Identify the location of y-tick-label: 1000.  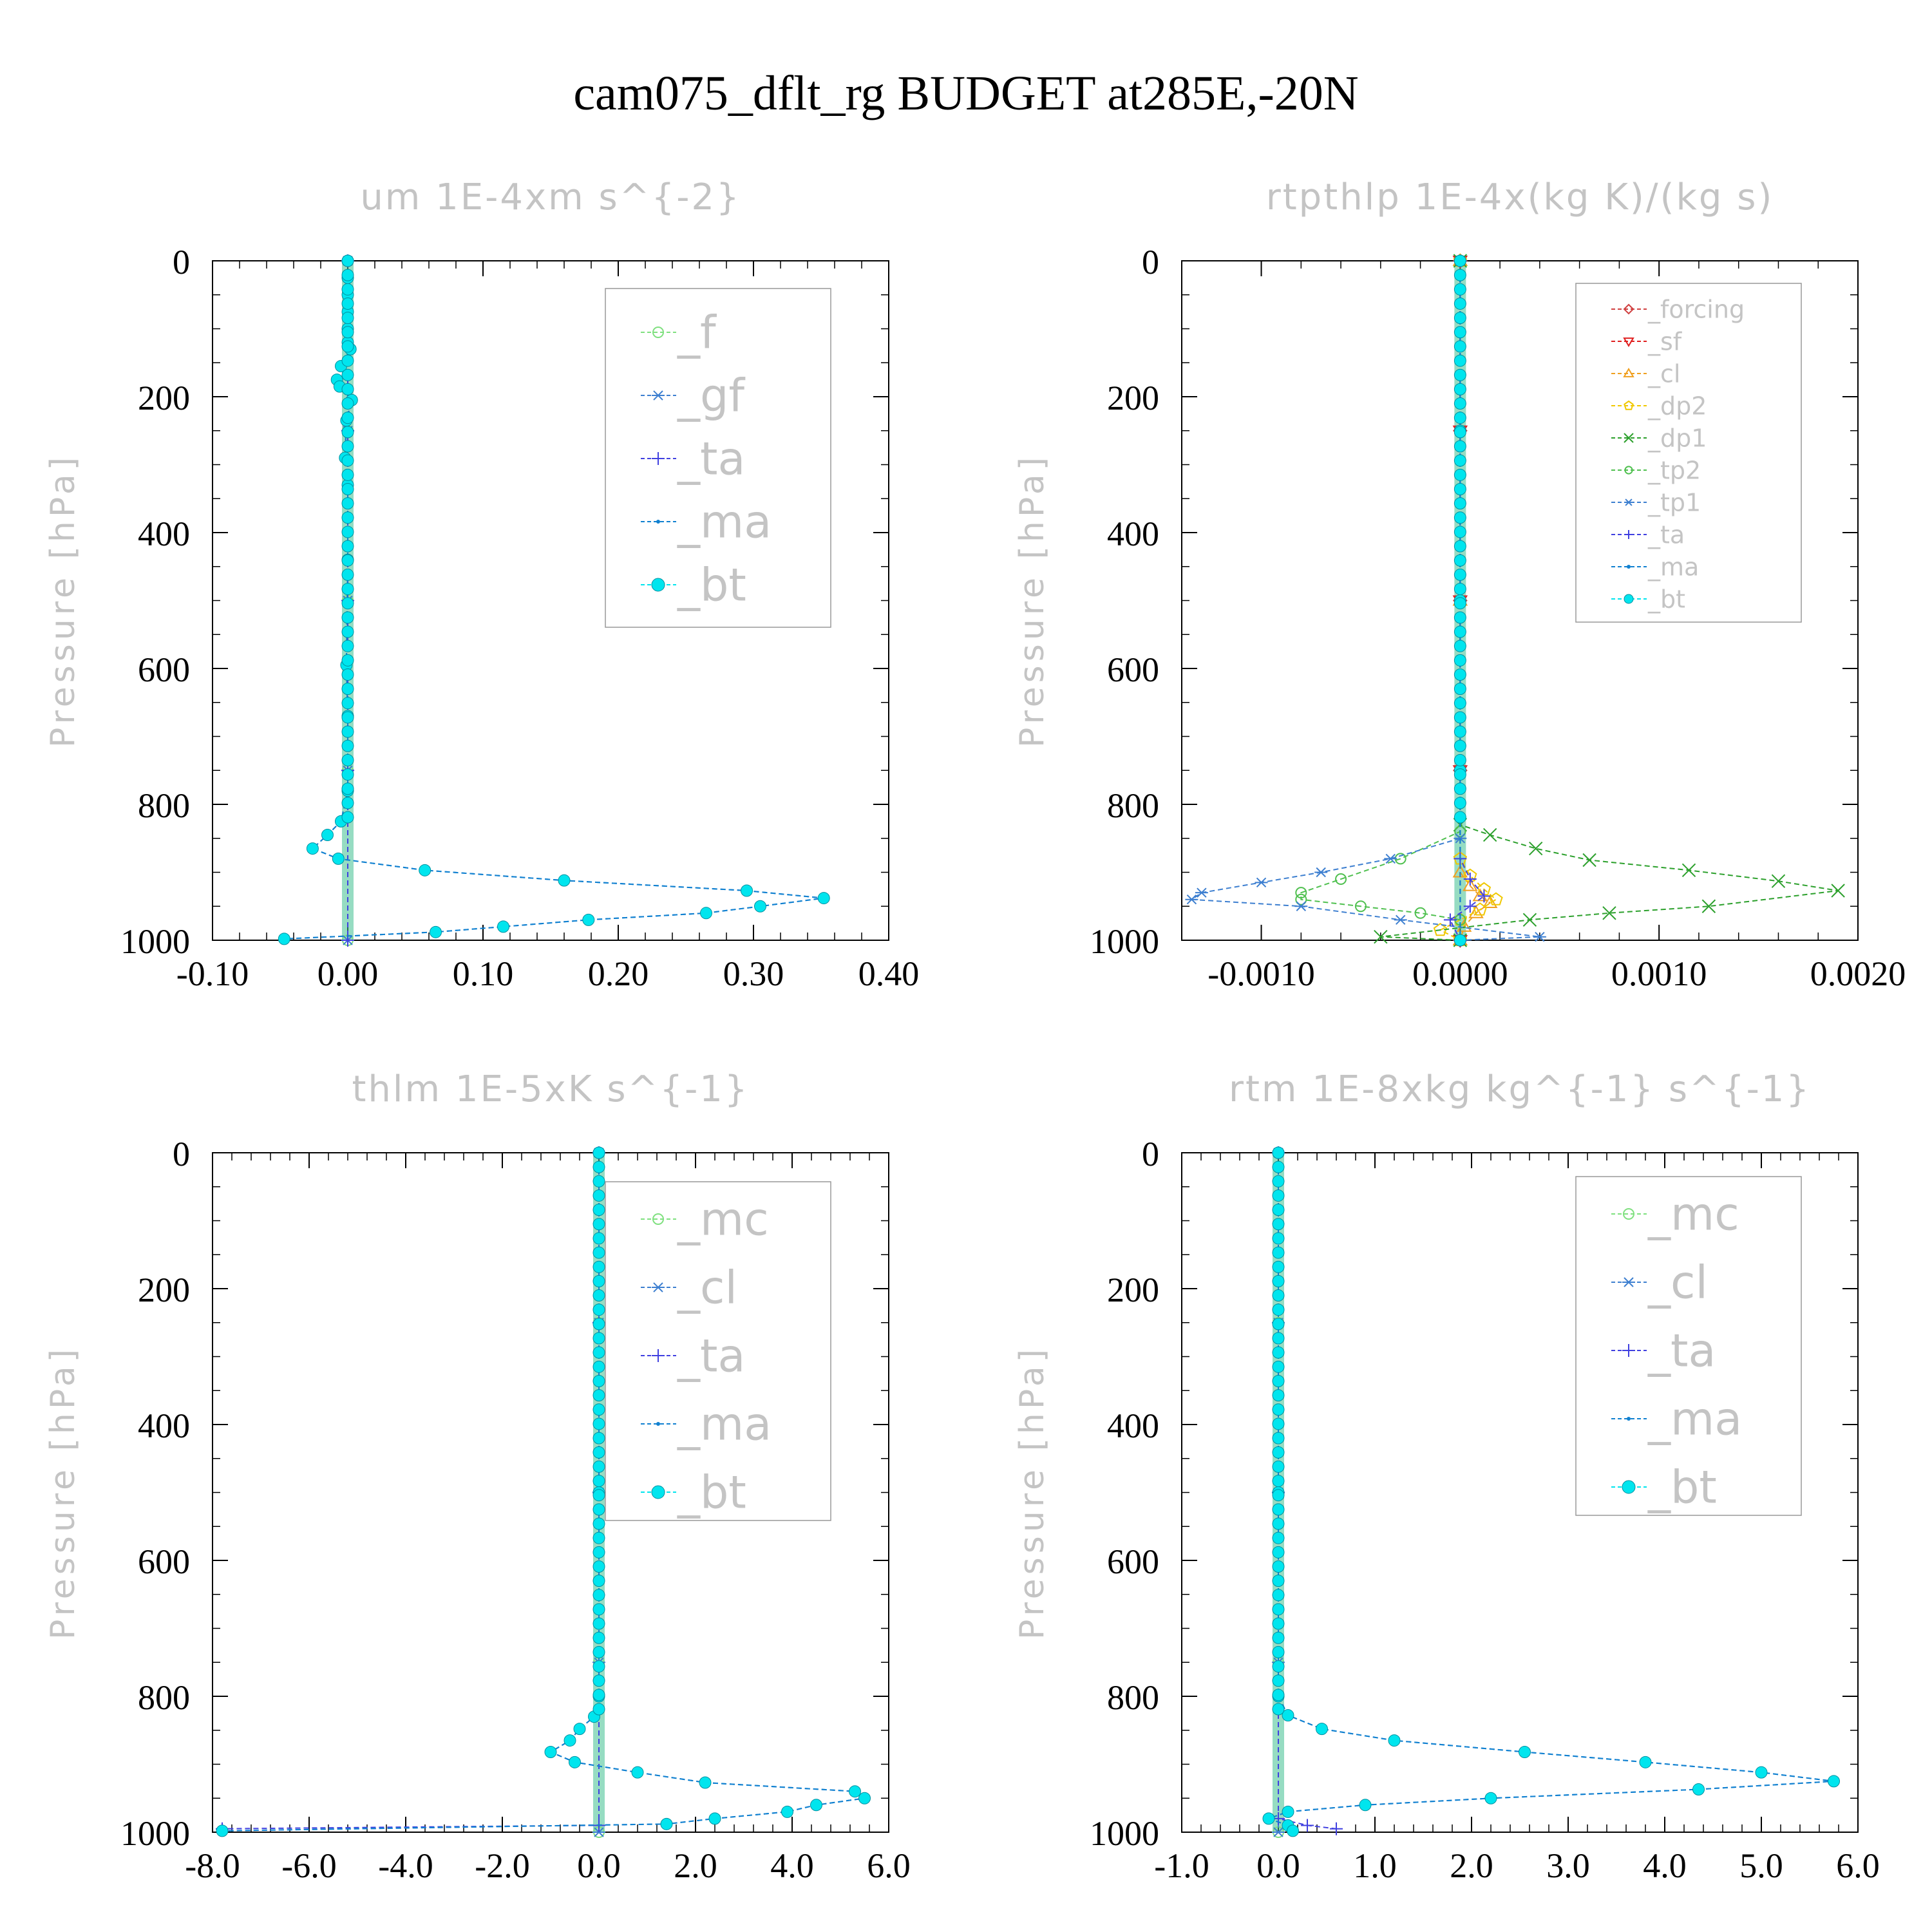
(155, 1834).